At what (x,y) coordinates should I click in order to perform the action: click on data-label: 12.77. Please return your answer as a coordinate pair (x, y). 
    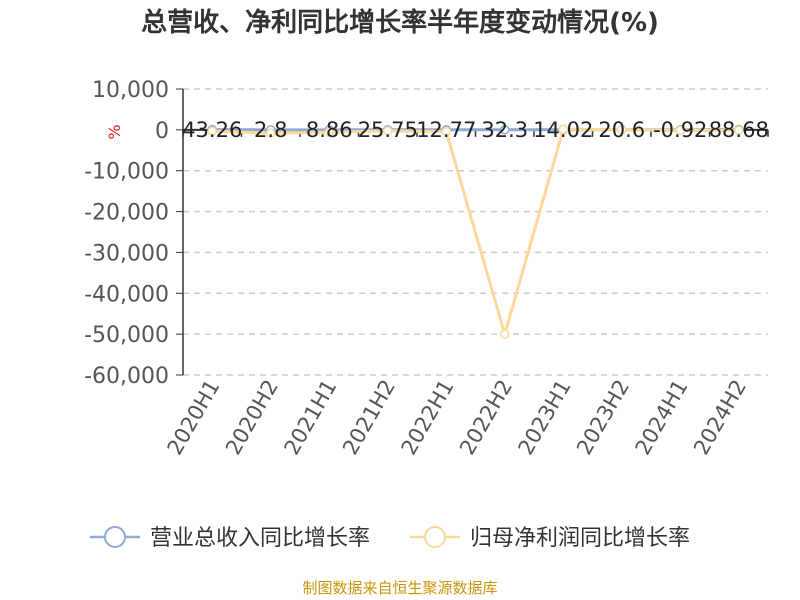
    Looking at the image, I should click on (446, 130).